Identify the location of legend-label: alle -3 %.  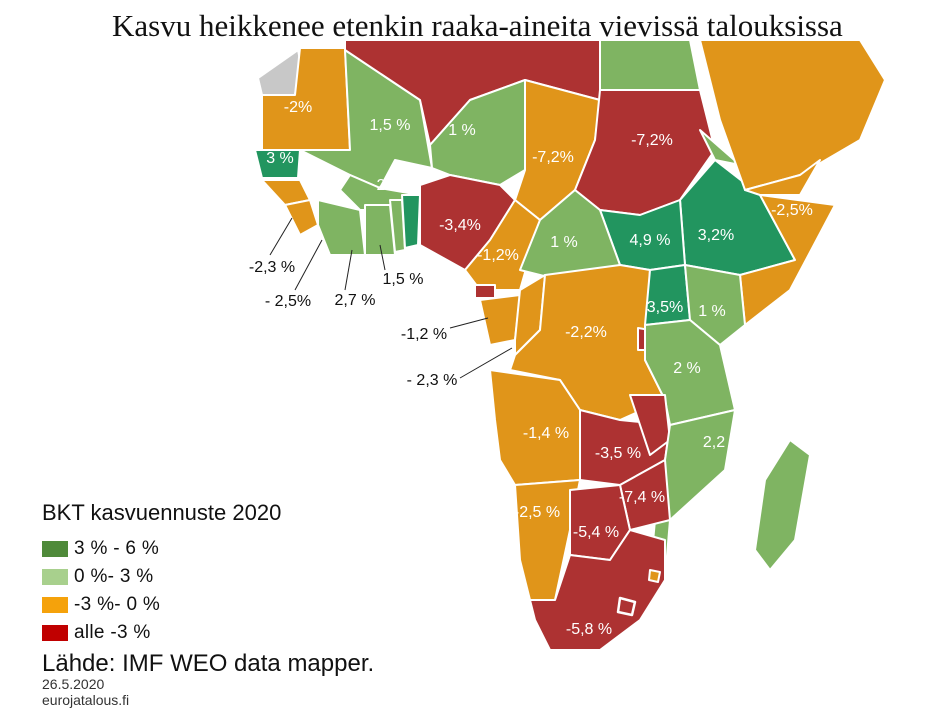
(112, 632).